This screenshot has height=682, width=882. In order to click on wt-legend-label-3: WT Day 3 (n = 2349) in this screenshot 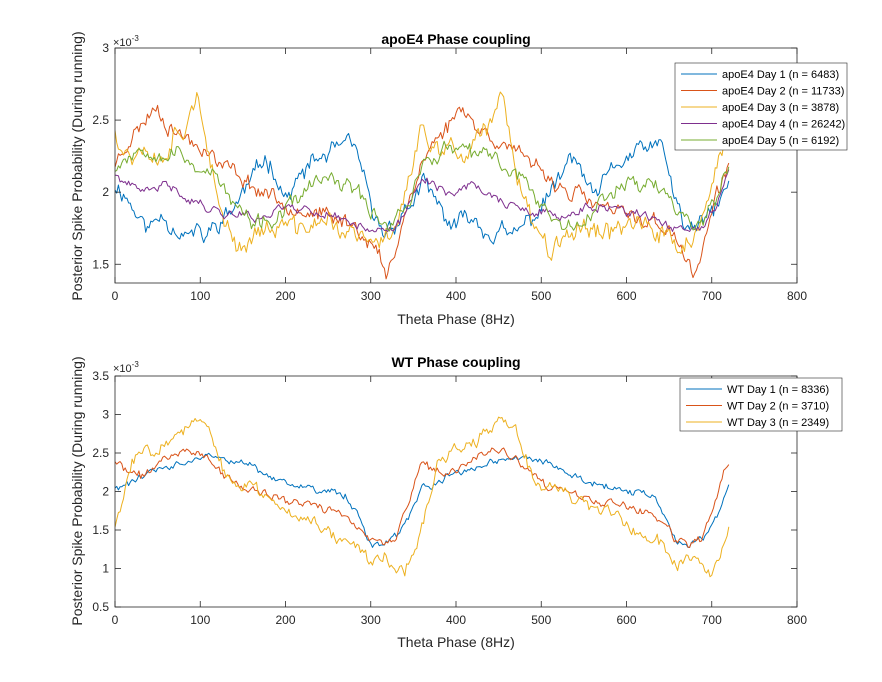, I will do `click(778, 423)`.